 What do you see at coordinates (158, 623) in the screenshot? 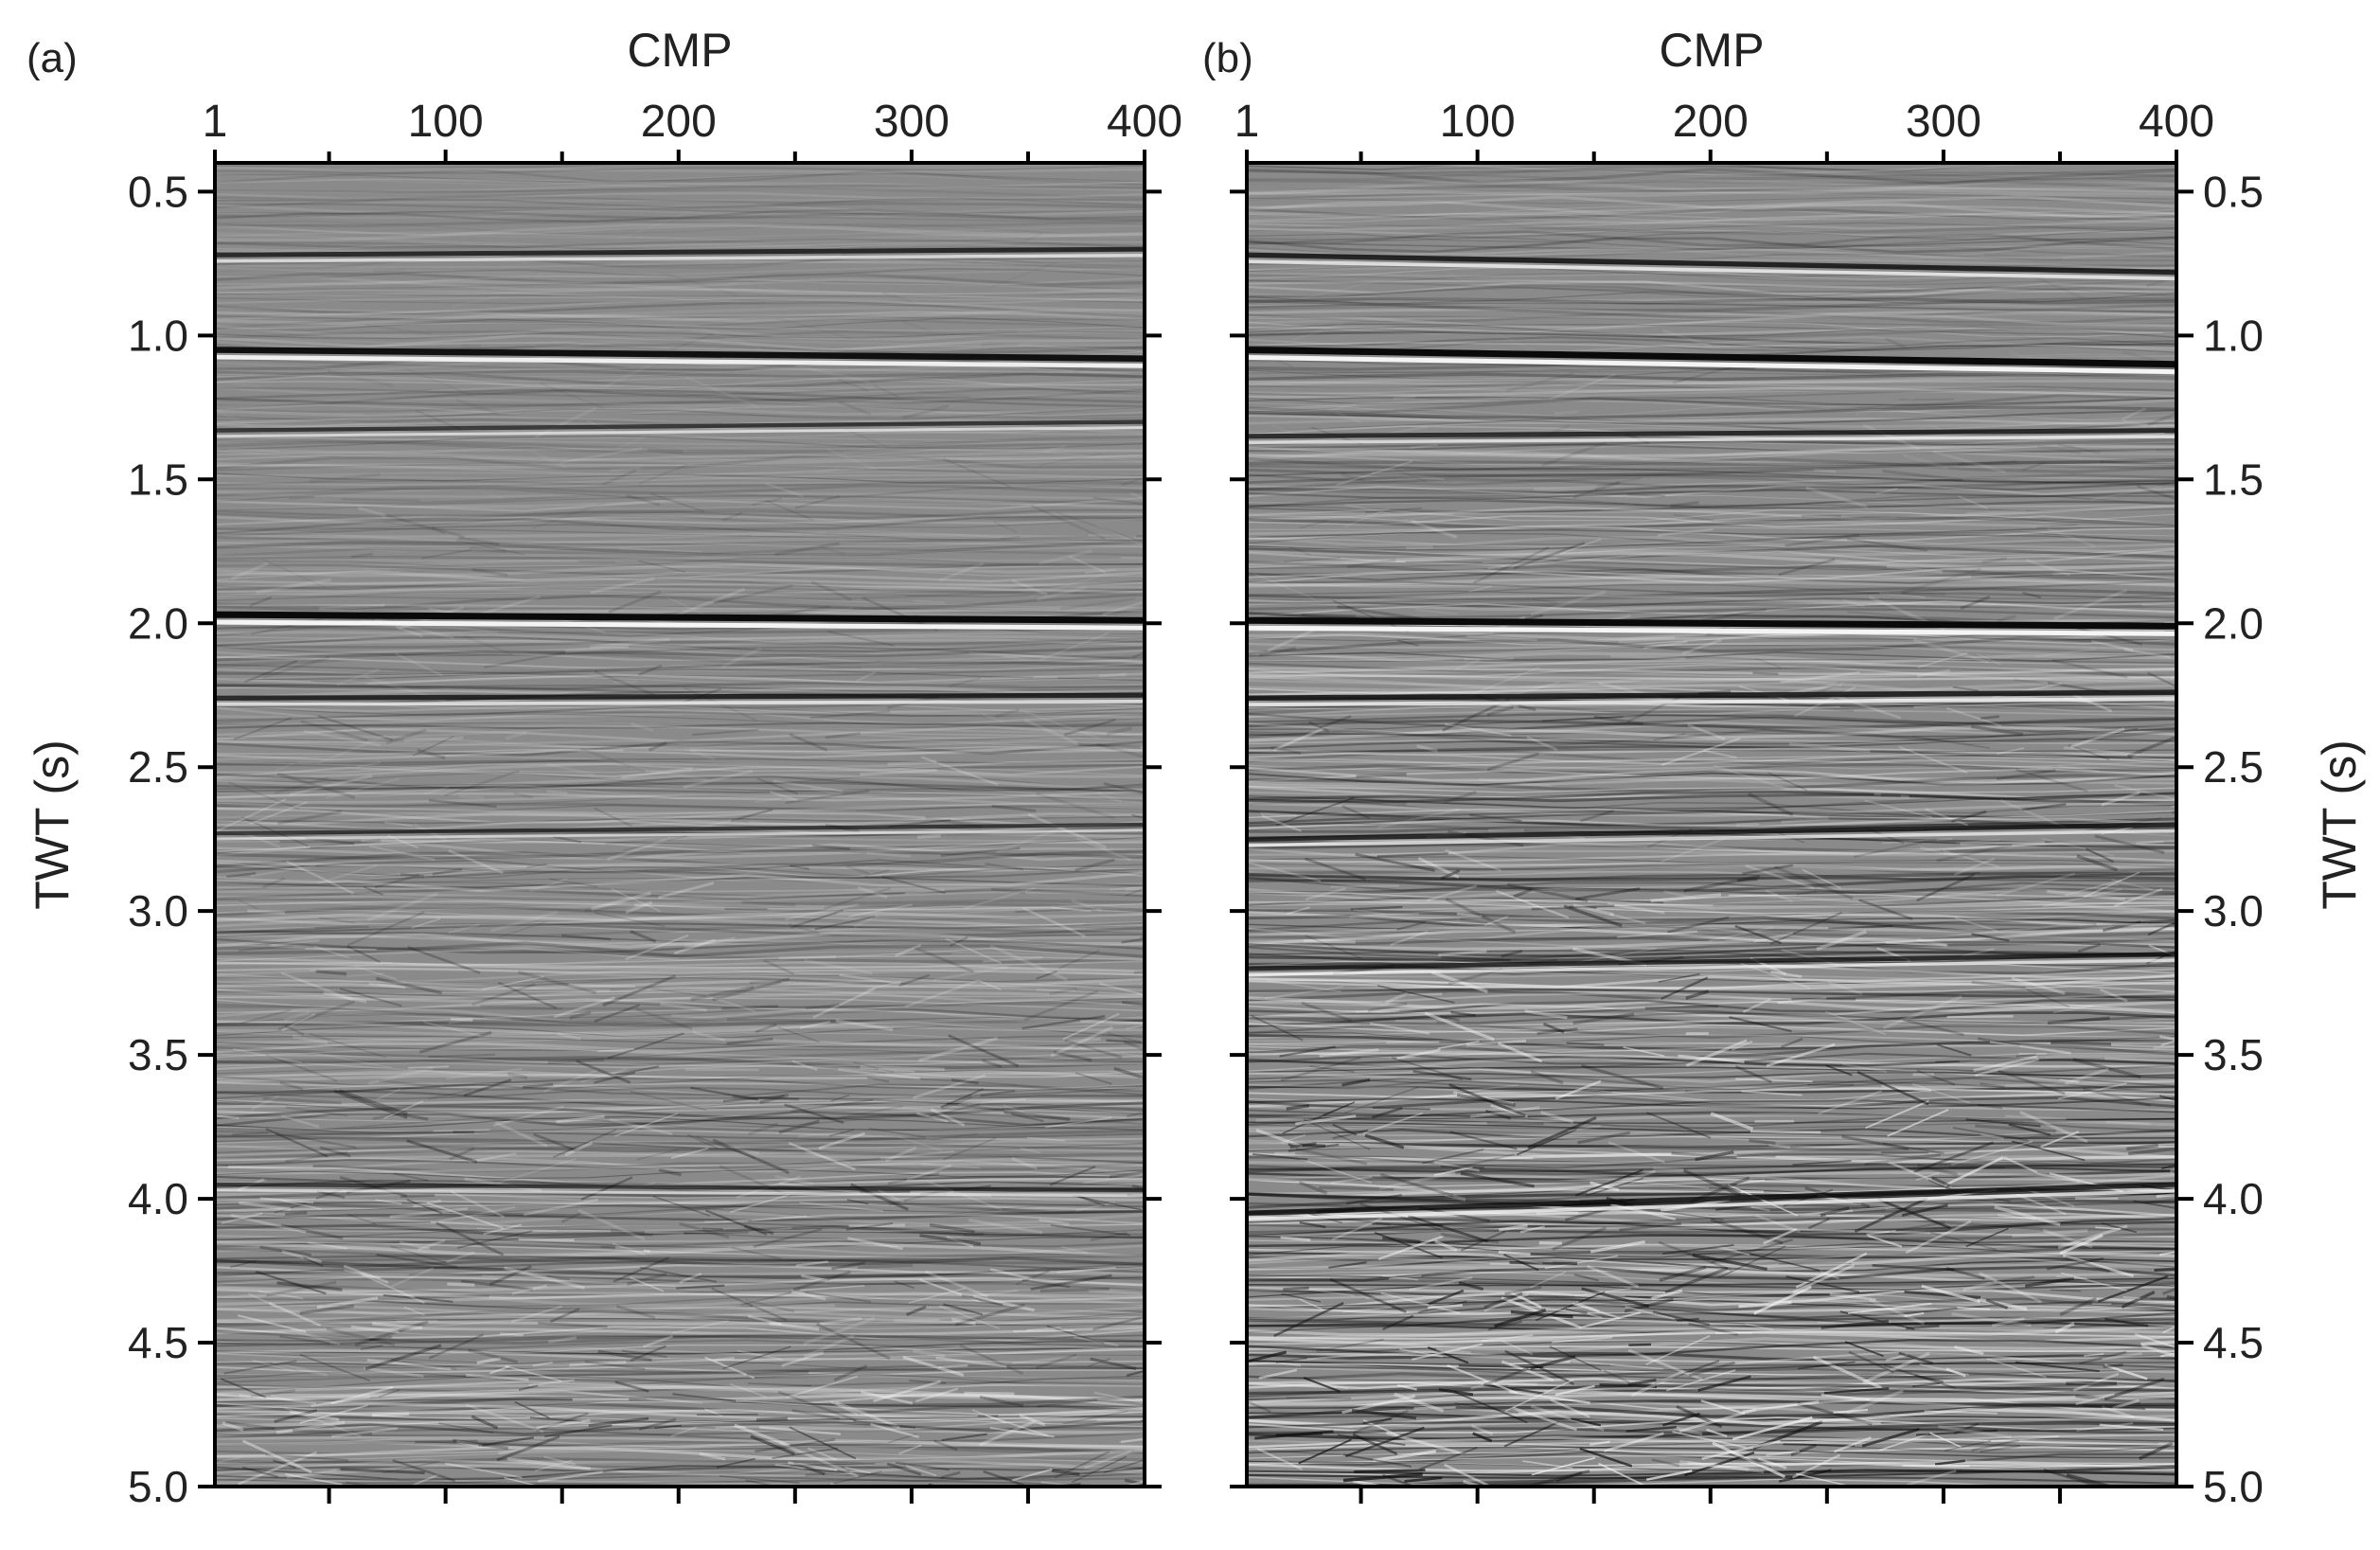
I see `y-tick-label: 2.0` at bounding box center [158, 623].